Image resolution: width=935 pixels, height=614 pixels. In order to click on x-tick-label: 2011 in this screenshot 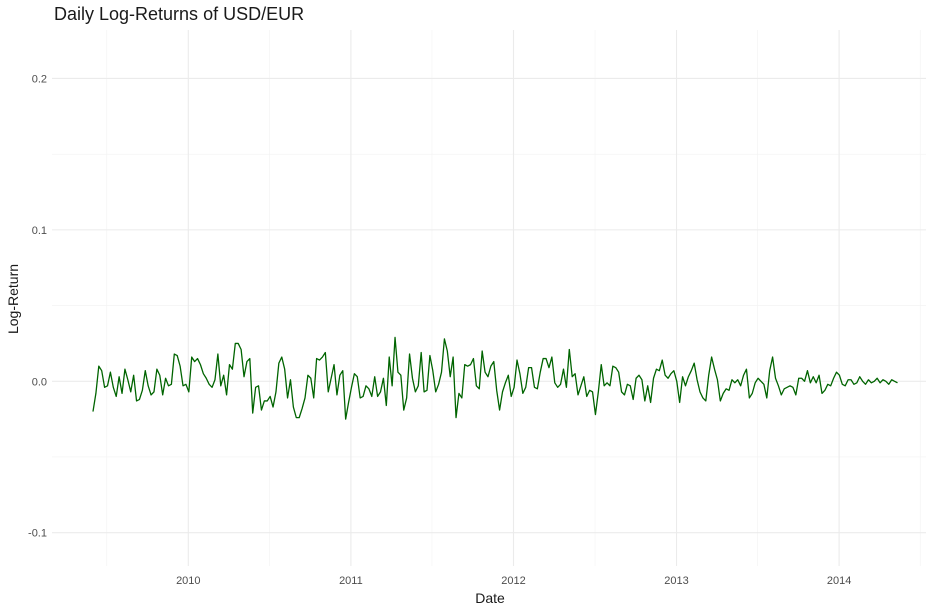, I will do `click(351, 581)`.